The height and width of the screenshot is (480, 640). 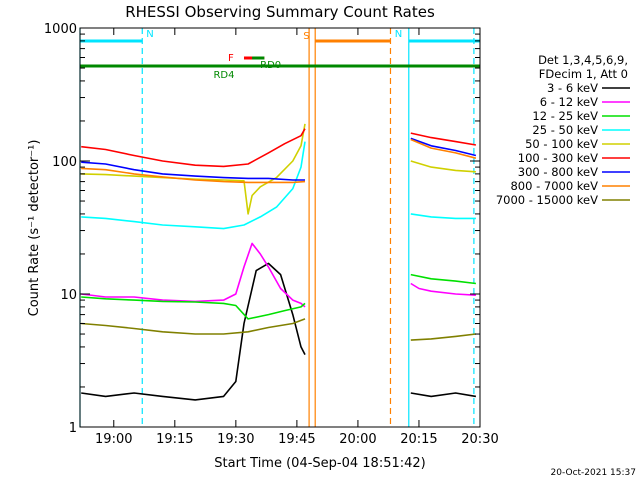 What do you see at coordinates (547, 200) in the screenshot?
I see `legend-label-8: 7000 - 15000 keV` at bounding box center [547, 200].